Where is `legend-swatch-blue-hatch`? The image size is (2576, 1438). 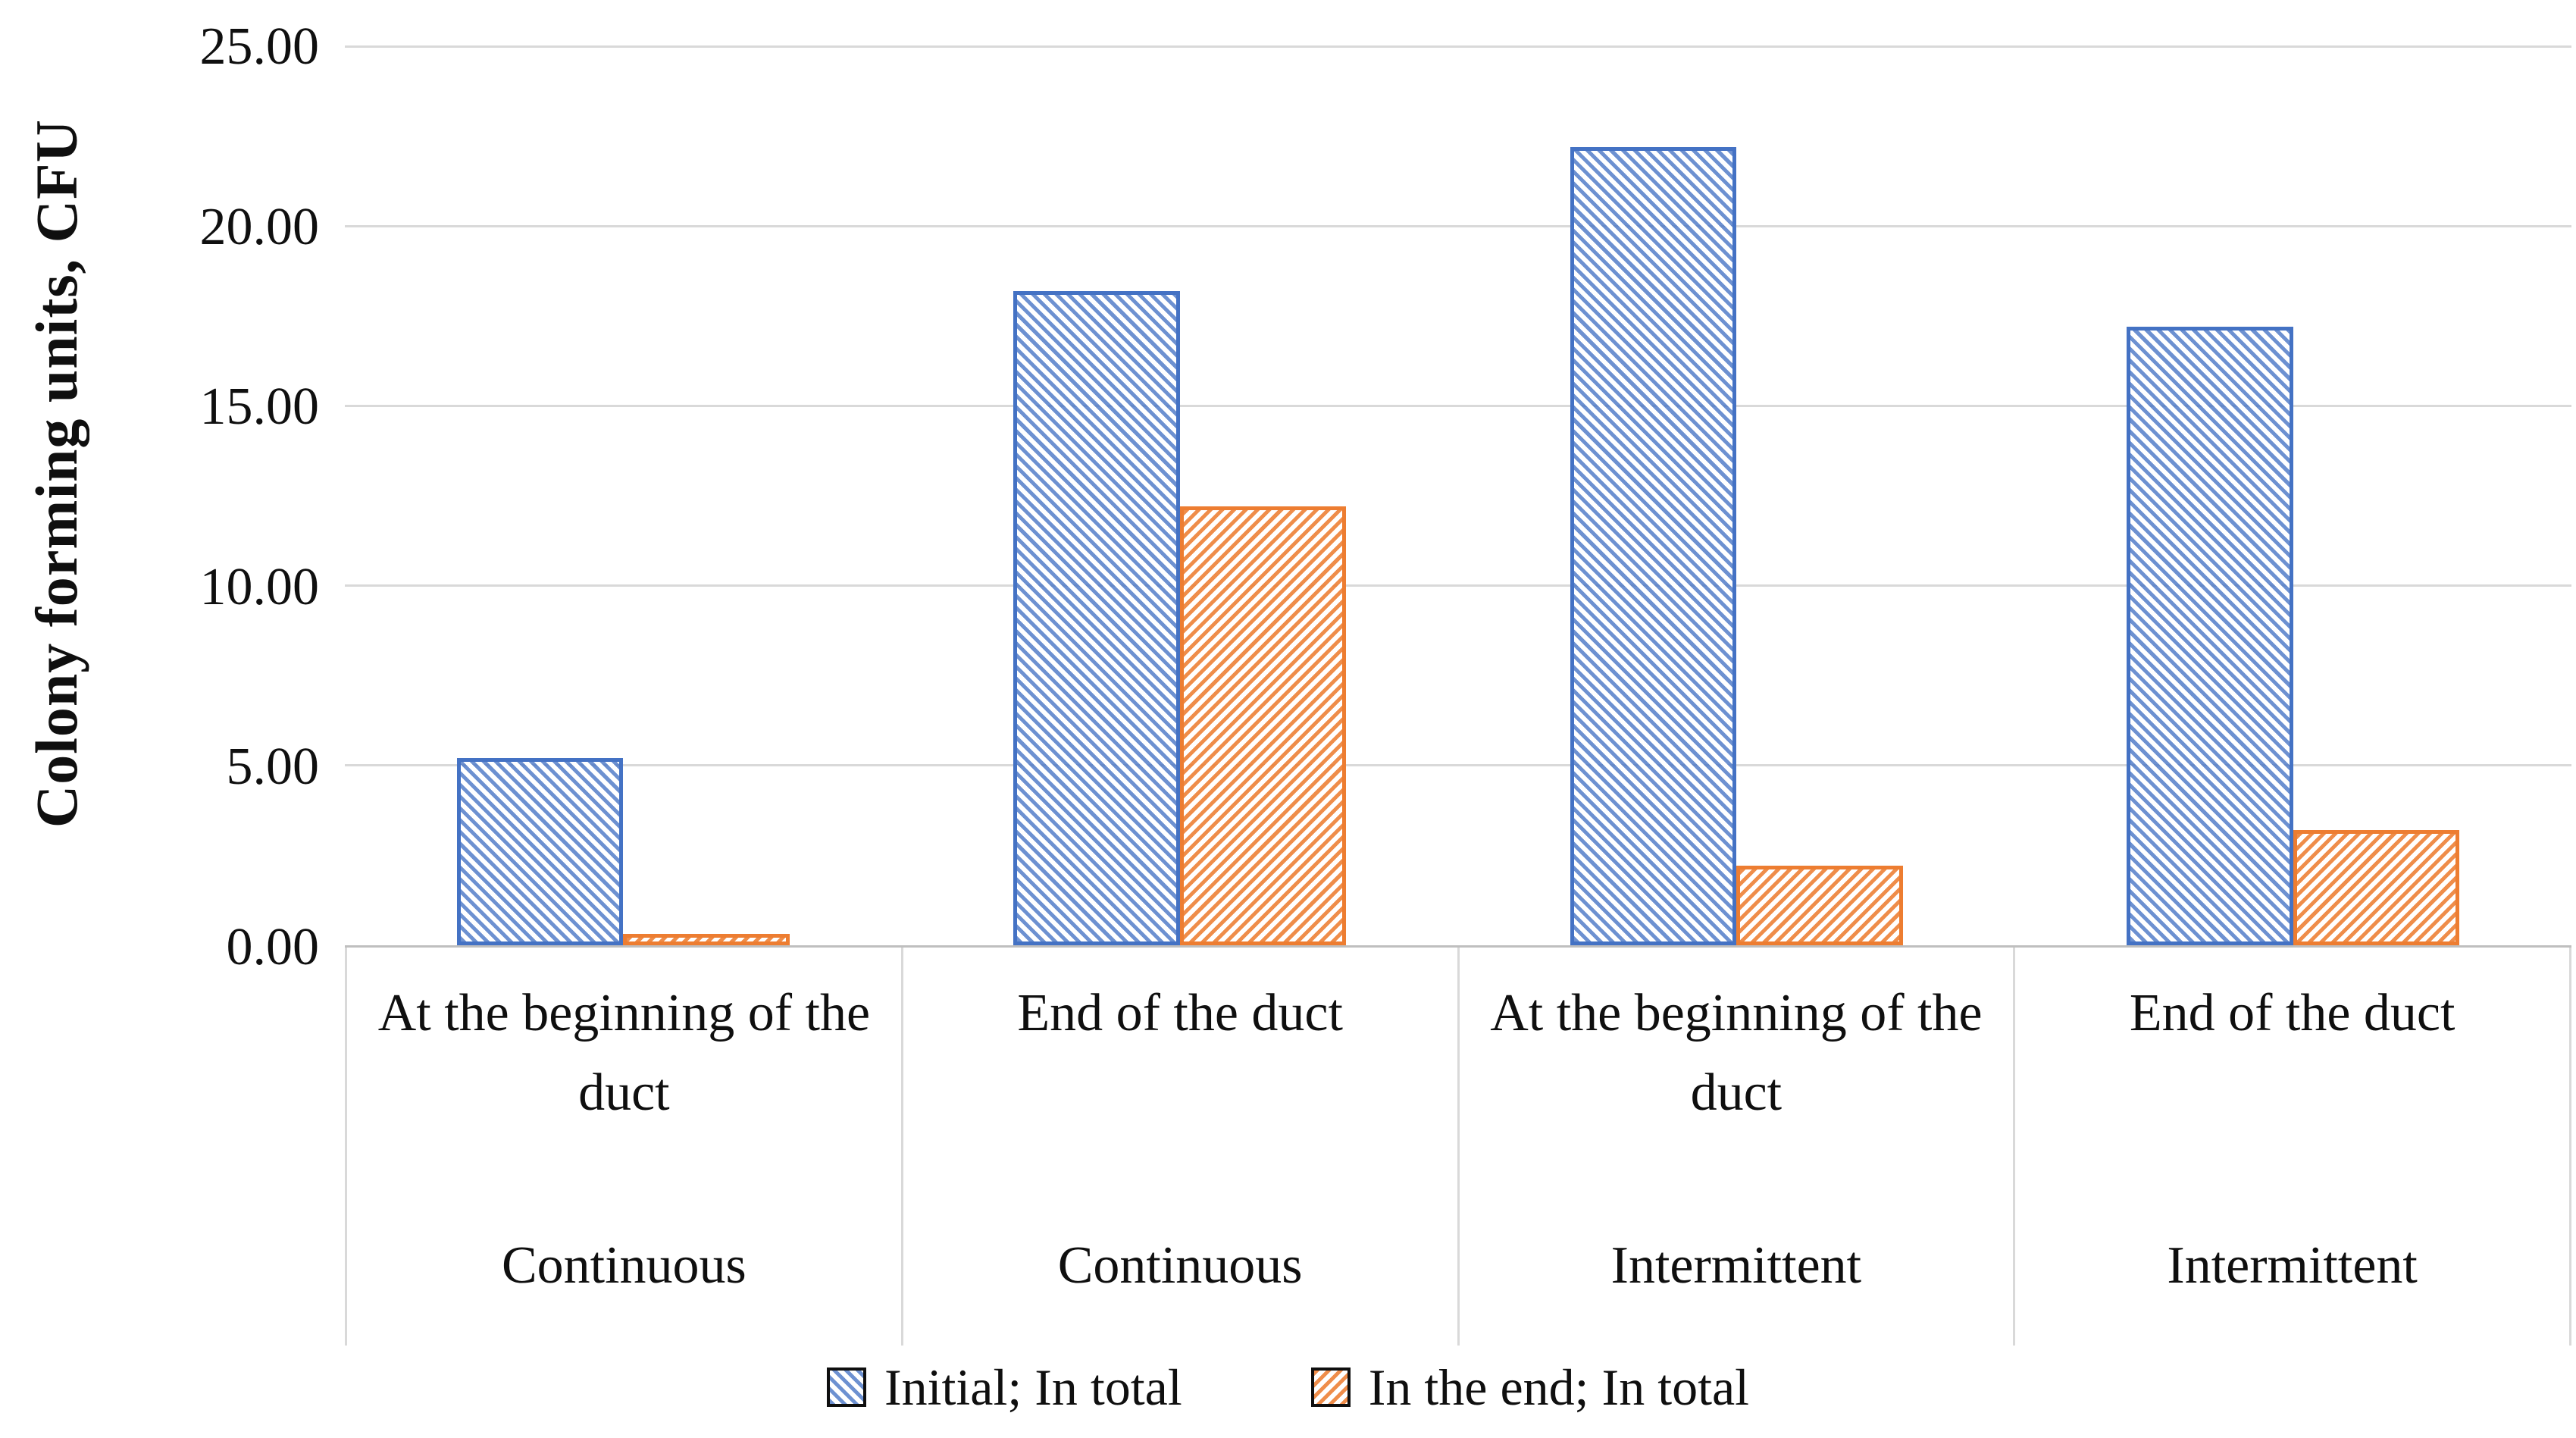 legend-swatch-blue-hatch is located at coordinates (846, 1387).